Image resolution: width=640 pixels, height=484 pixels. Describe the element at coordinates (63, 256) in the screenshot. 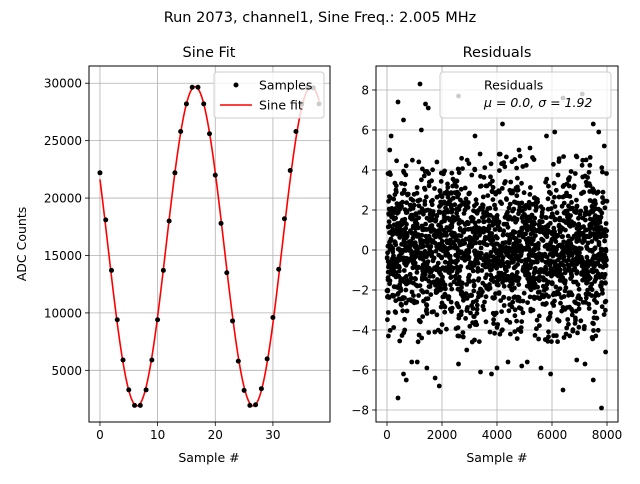

I see `sine-fit-ytick-label: 15000` at that location.